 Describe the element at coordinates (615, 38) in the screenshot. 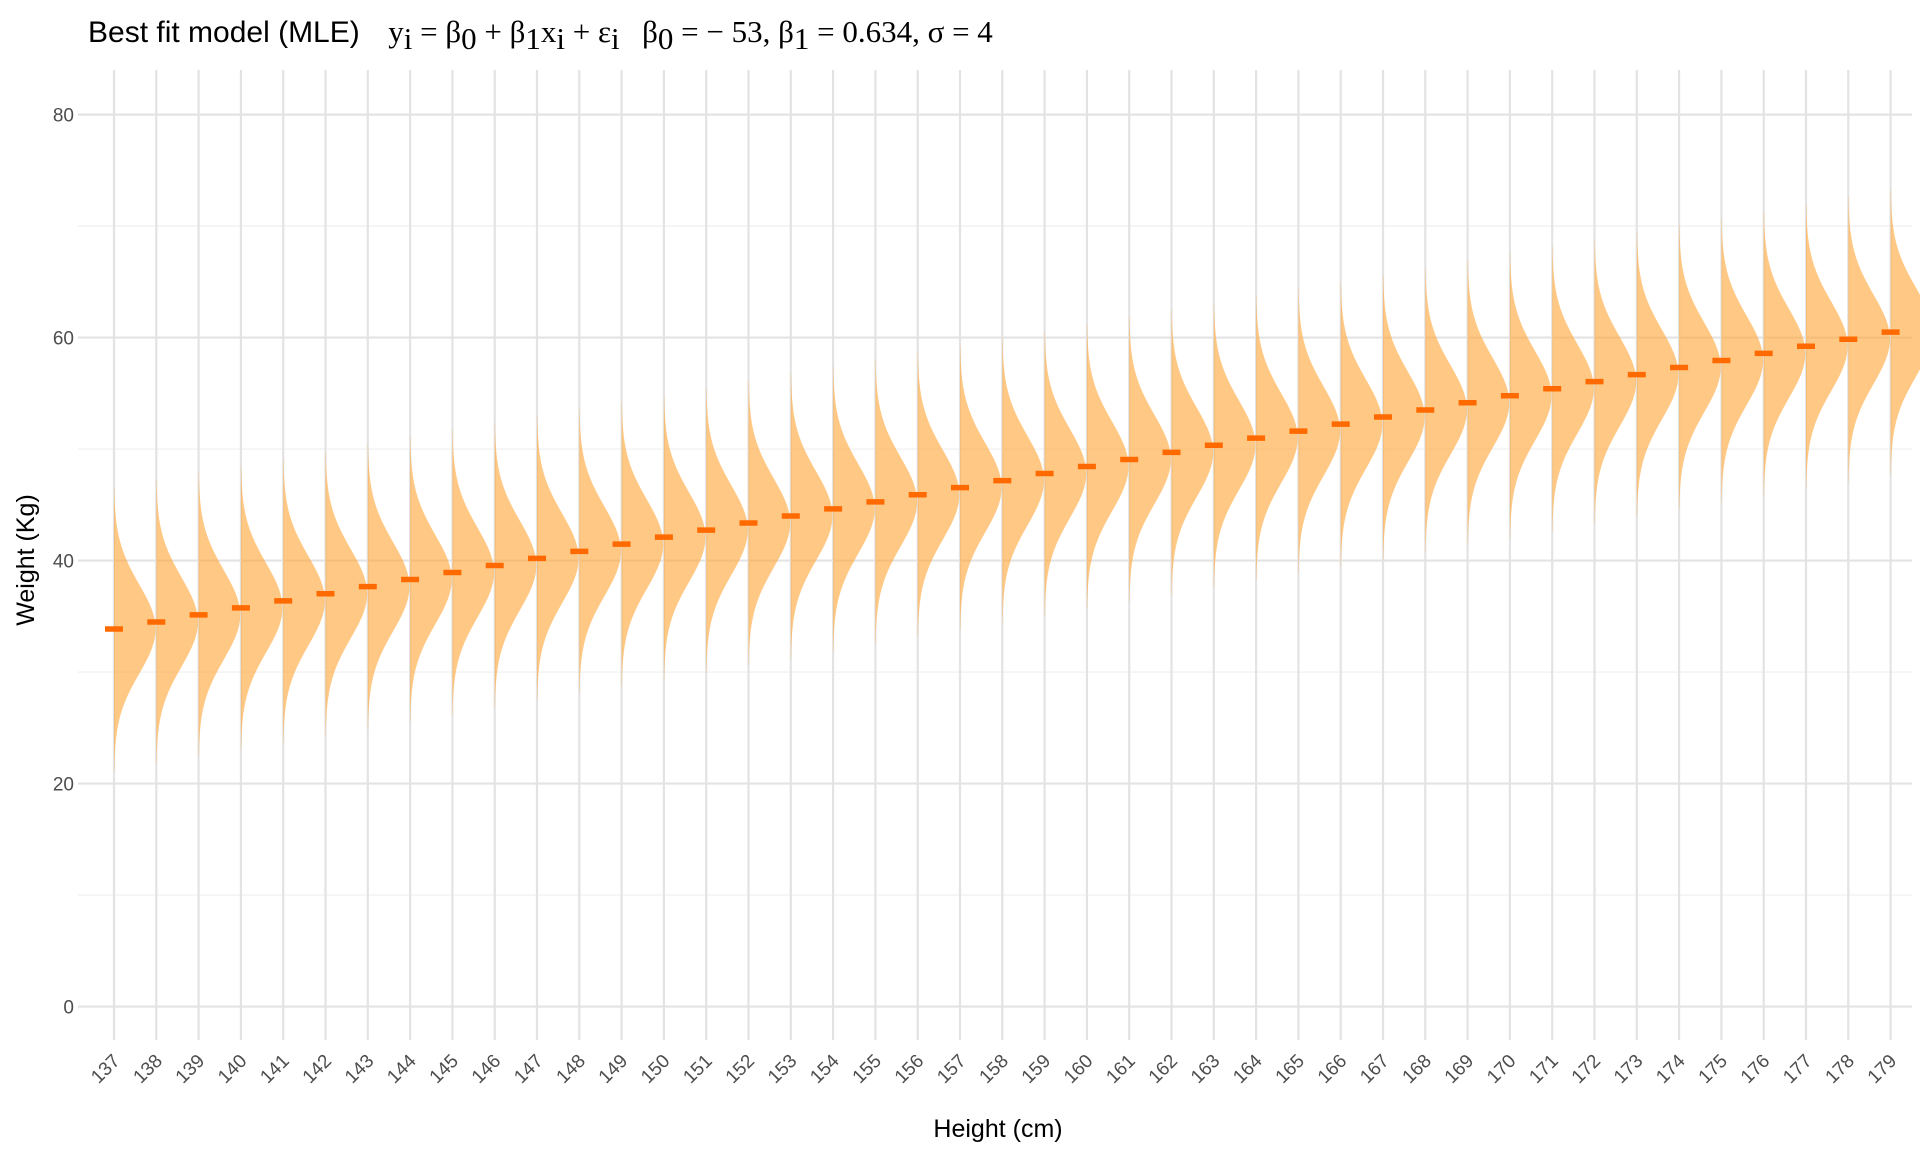

I see `title-eq-epsilon-sub: i` at that location.